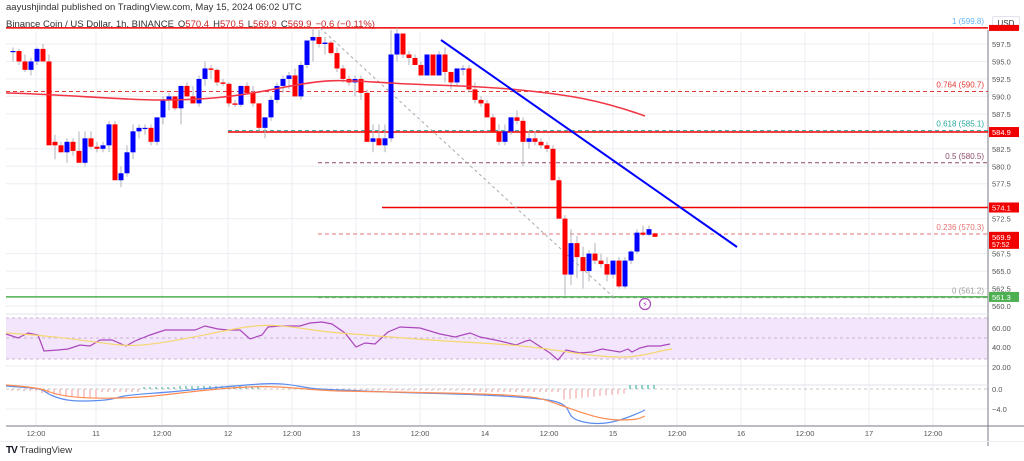 Image resolution: width=1024 pixels, height=461 pixels. What do you see at coordinates (1001, 289) in the screenshot?
I see `price-axis-tick: 562.5` at bounding box center [1001, 289].